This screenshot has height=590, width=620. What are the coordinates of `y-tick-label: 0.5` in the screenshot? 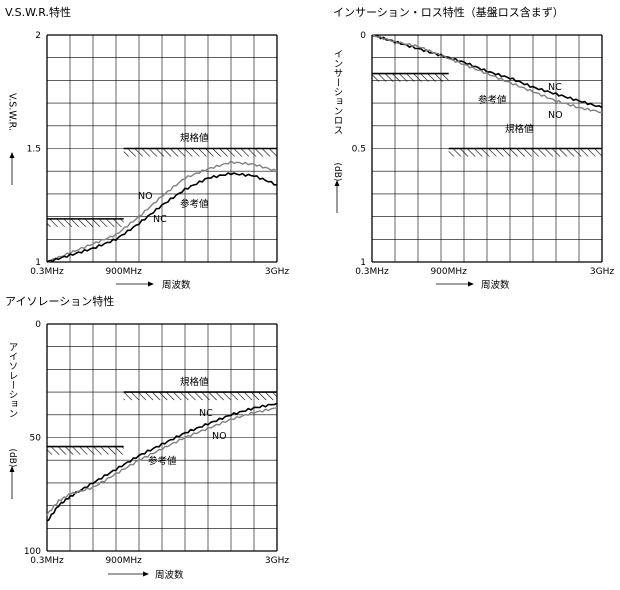 It's located at (359, 150).